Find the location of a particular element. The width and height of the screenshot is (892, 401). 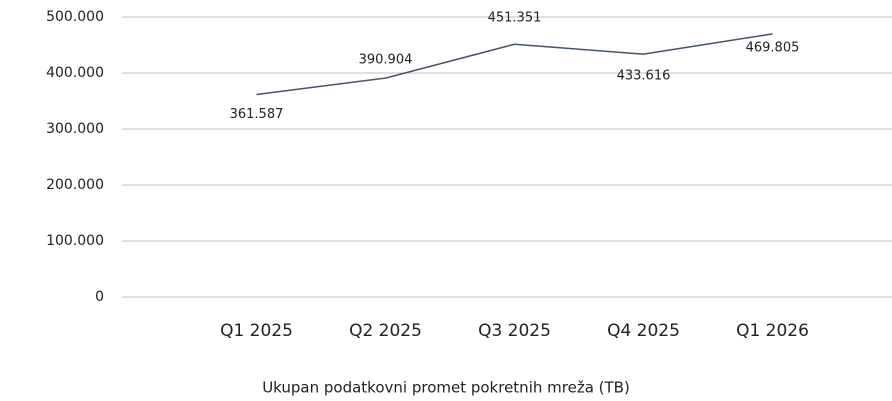

data-label: 361.587 is located at coordinates (257, 114).